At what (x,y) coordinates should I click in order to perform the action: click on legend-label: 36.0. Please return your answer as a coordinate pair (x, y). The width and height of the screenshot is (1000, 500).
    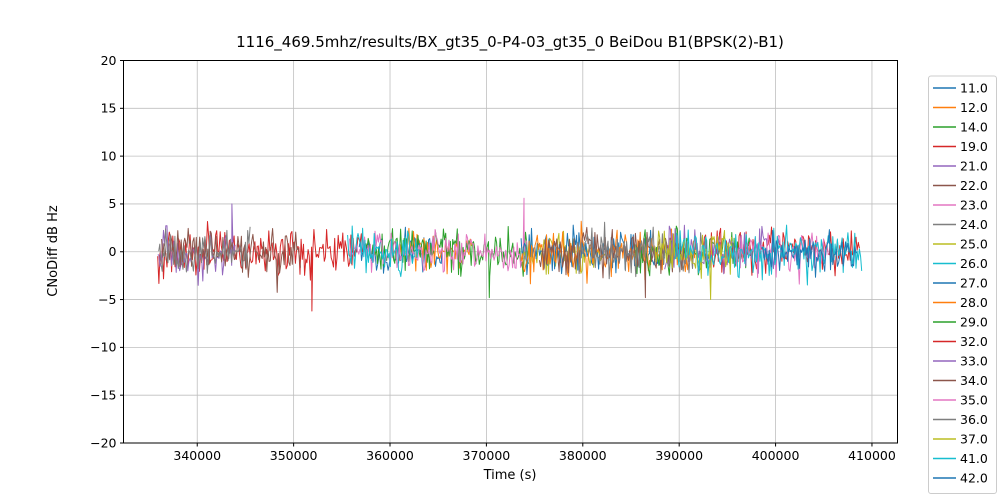
    Looking at the image, I should click on (974, 419).